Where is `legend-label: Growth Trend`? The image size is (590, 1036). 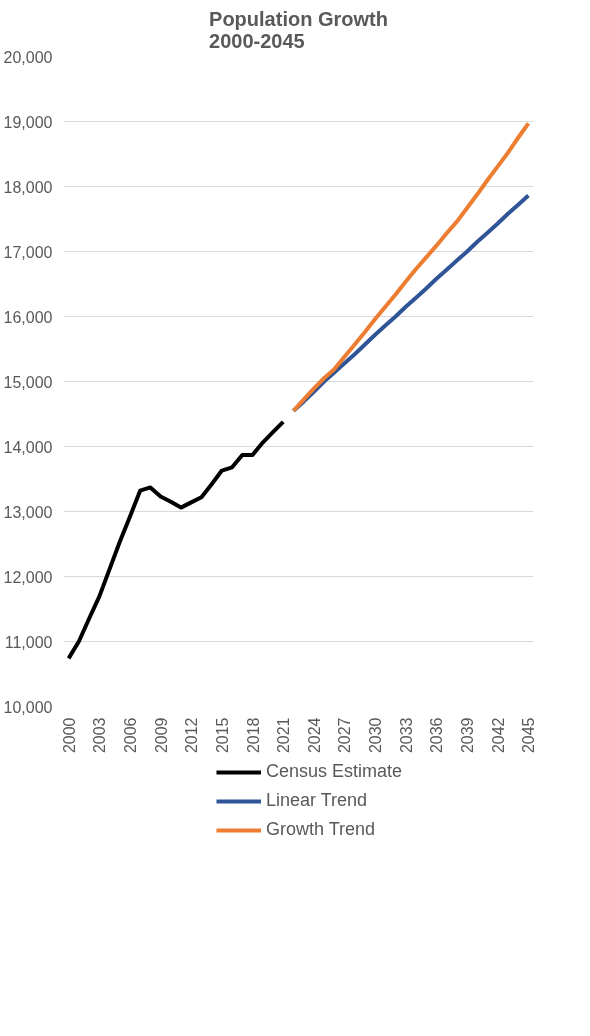 legend-label: Growth Trend is located at coordinates (320, 829).